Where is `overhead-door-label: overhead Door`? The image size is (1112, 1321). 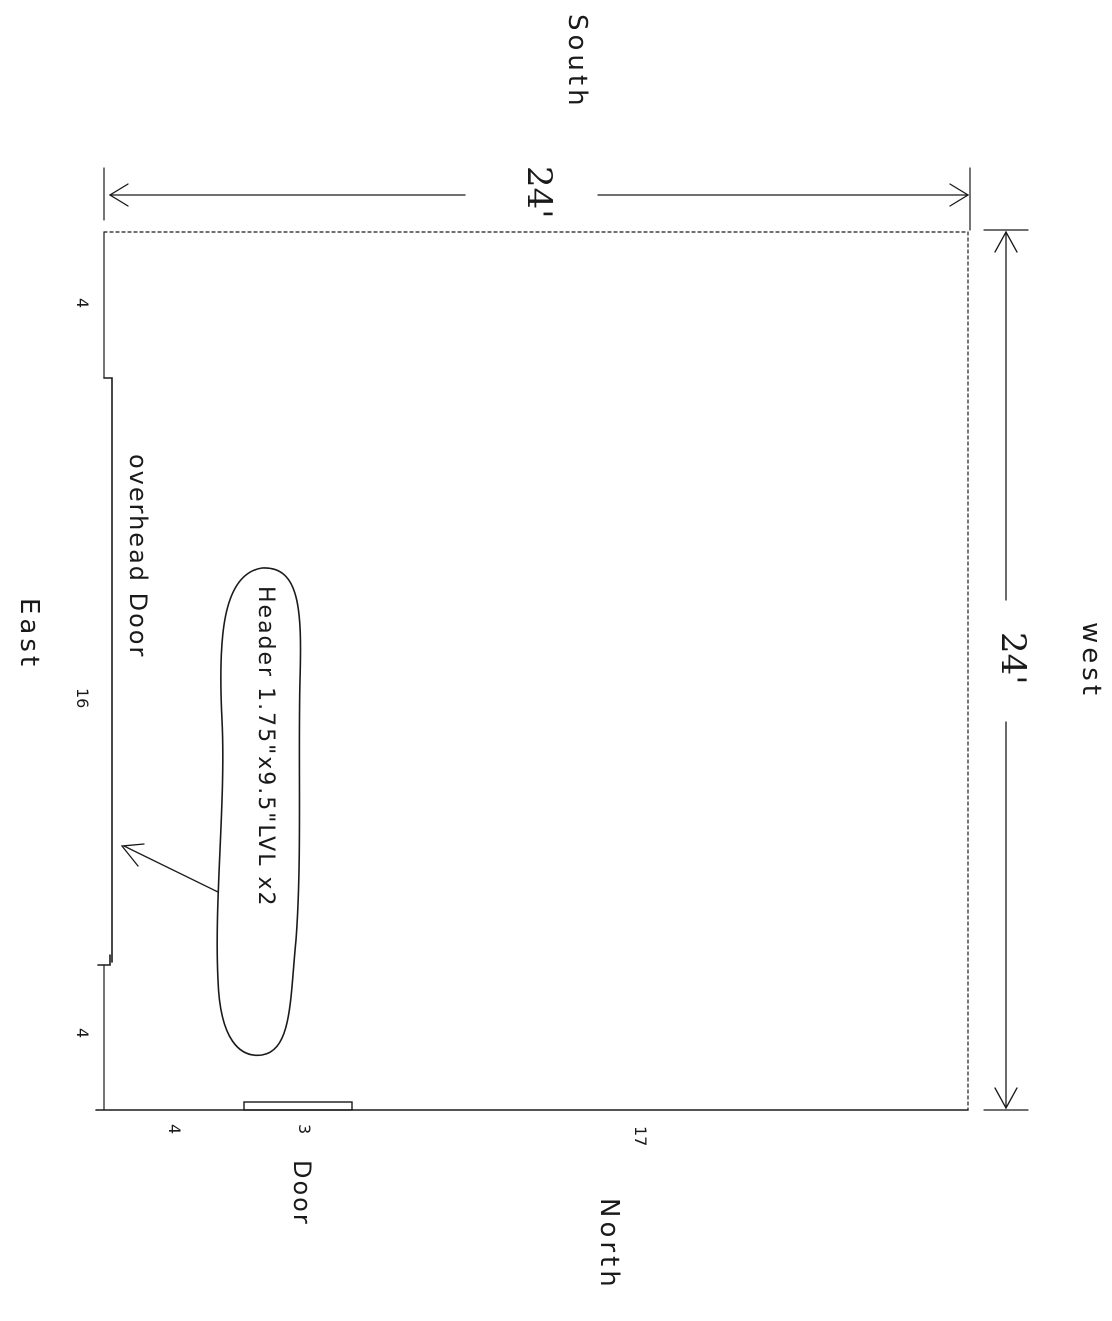
overhead-door-label: overhead Door is located at coordinates (138, 556).